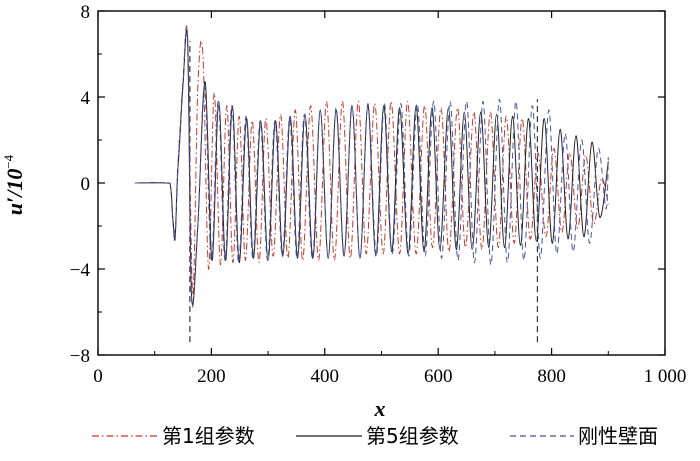 Image resolution: width=700 pixels, height=461 pixels. Describe the element at coordinates (618, 436) in the screenshot. I see `legend-label-3: 刚性壁面` at that location.